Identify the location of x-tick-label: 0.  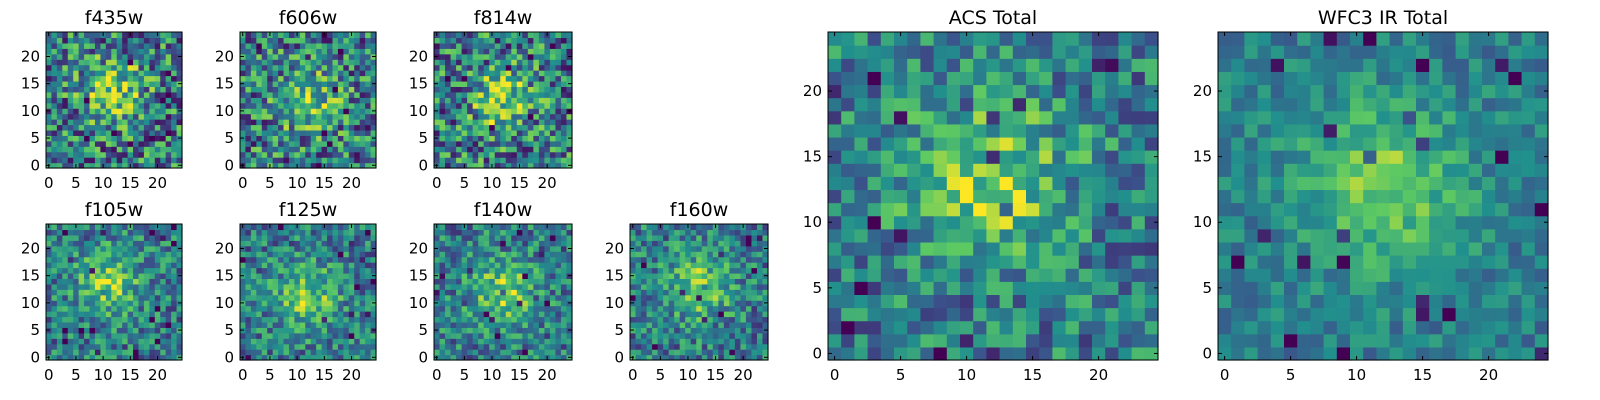
(243, 183).